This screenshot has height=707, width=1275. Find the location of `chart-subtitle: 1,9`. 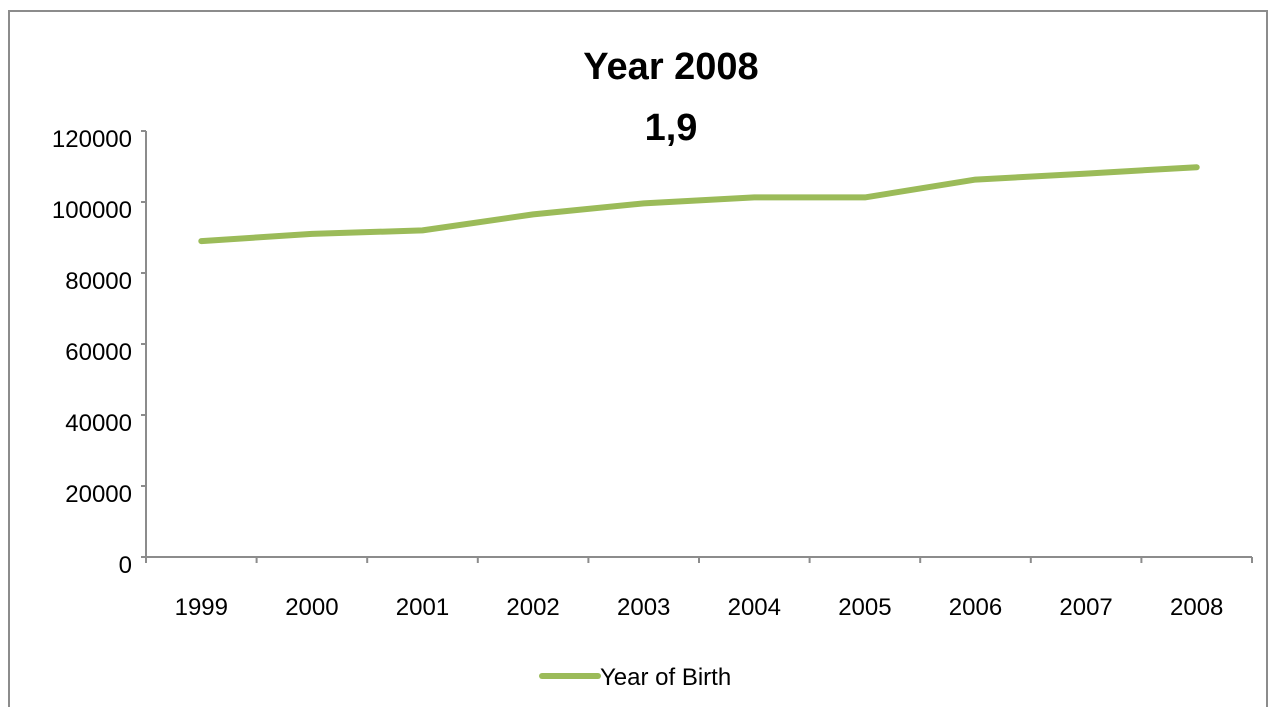

chart-subtitle: 1,9 is located at coordinates (671, 128).